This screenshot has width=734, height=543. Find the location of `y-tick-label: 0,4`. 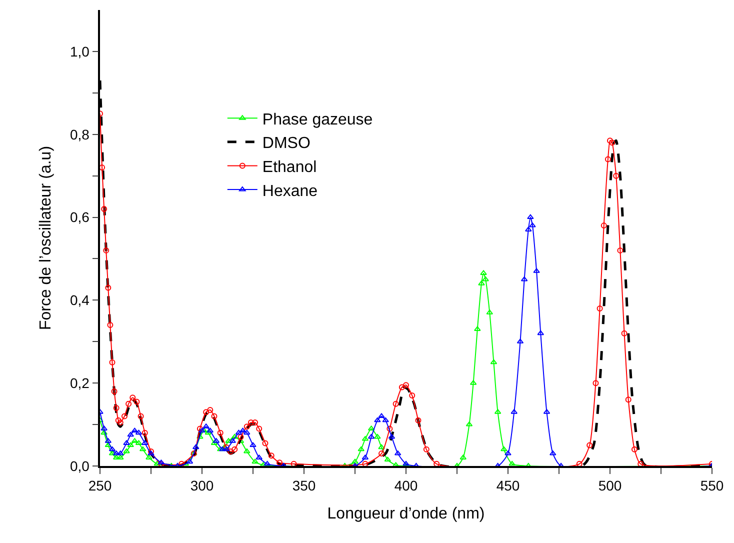

y-tick-label: 0,4 is located at coordinates (80, 300).